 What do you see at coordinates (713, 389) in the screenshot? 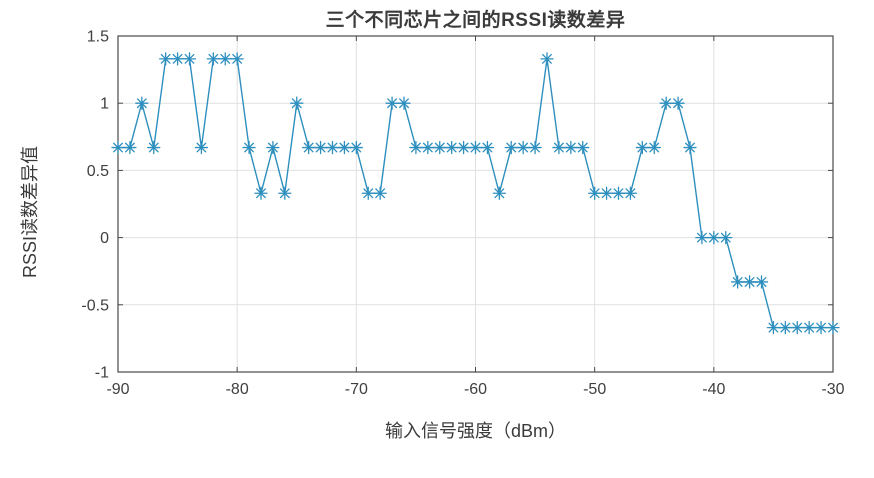
I see `x-tick-label: -40` at bounding box center [713, 389].